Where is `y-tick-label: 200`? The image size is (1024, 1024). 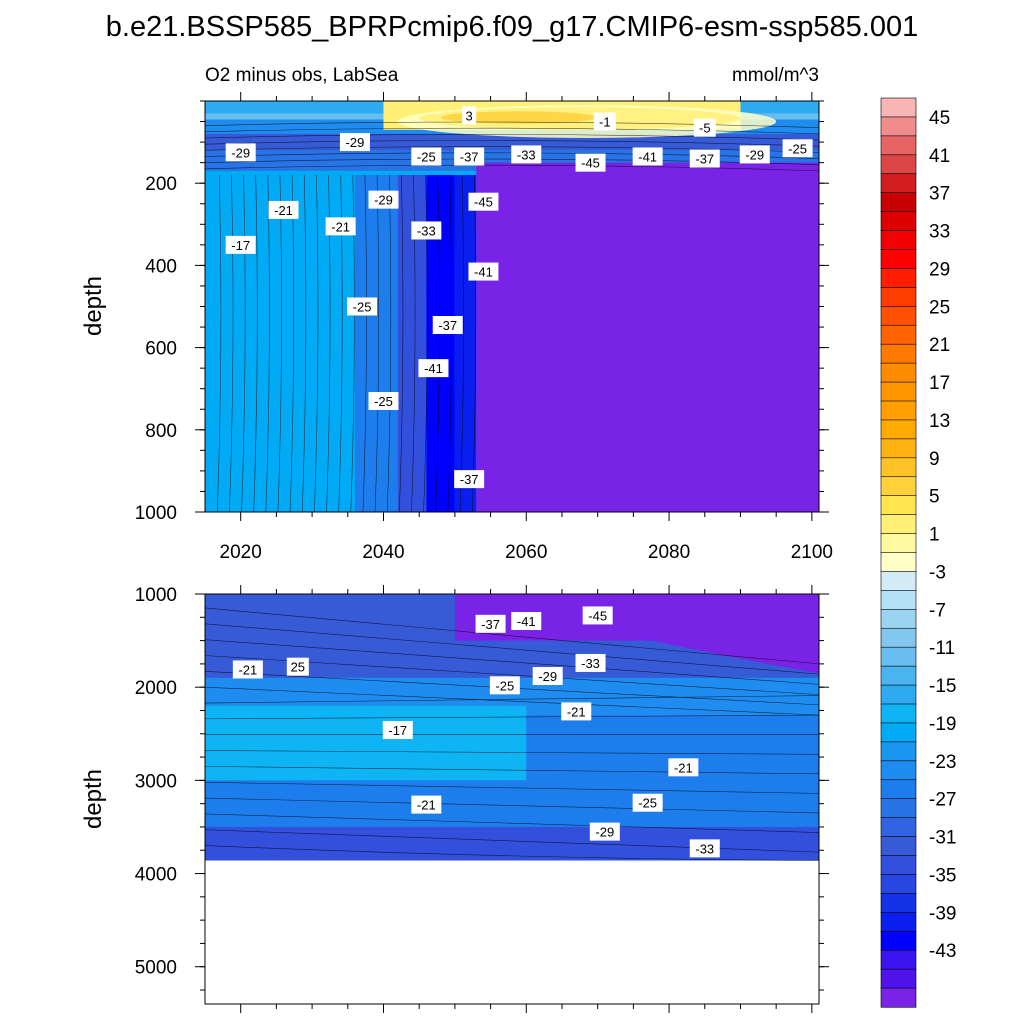 y-tick-label: 200 is located at coordinates (161, 184).